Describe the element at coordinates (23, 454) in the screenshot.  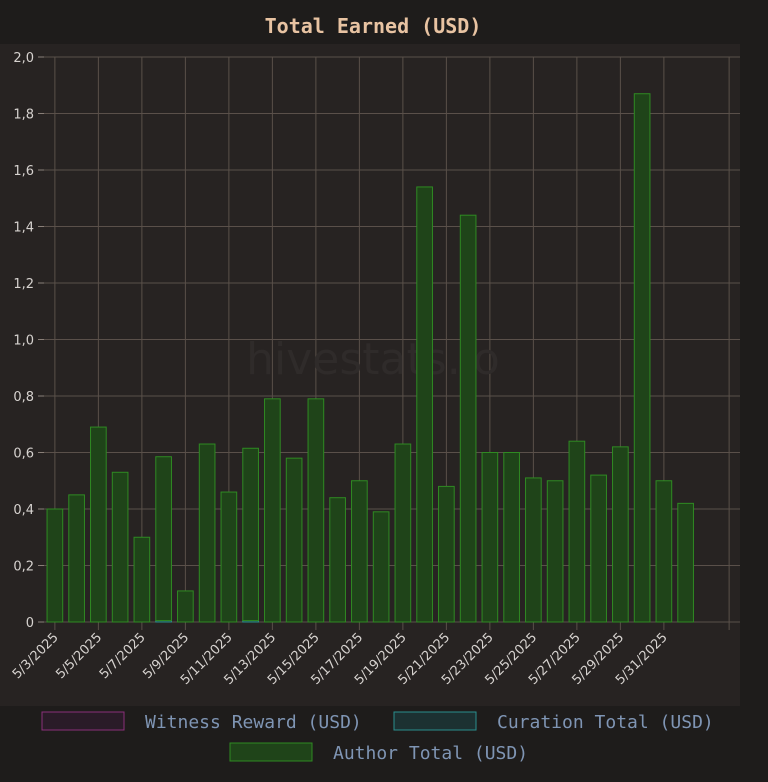
I see `y-tick-label: 0,6` at that location.